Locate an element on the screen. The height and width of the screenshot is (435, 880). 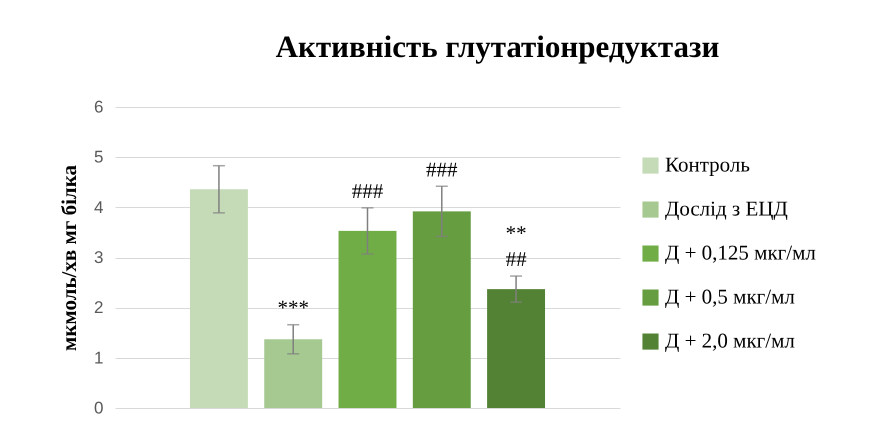
y-tick-label: 3 is located at coordinates (99, 257).